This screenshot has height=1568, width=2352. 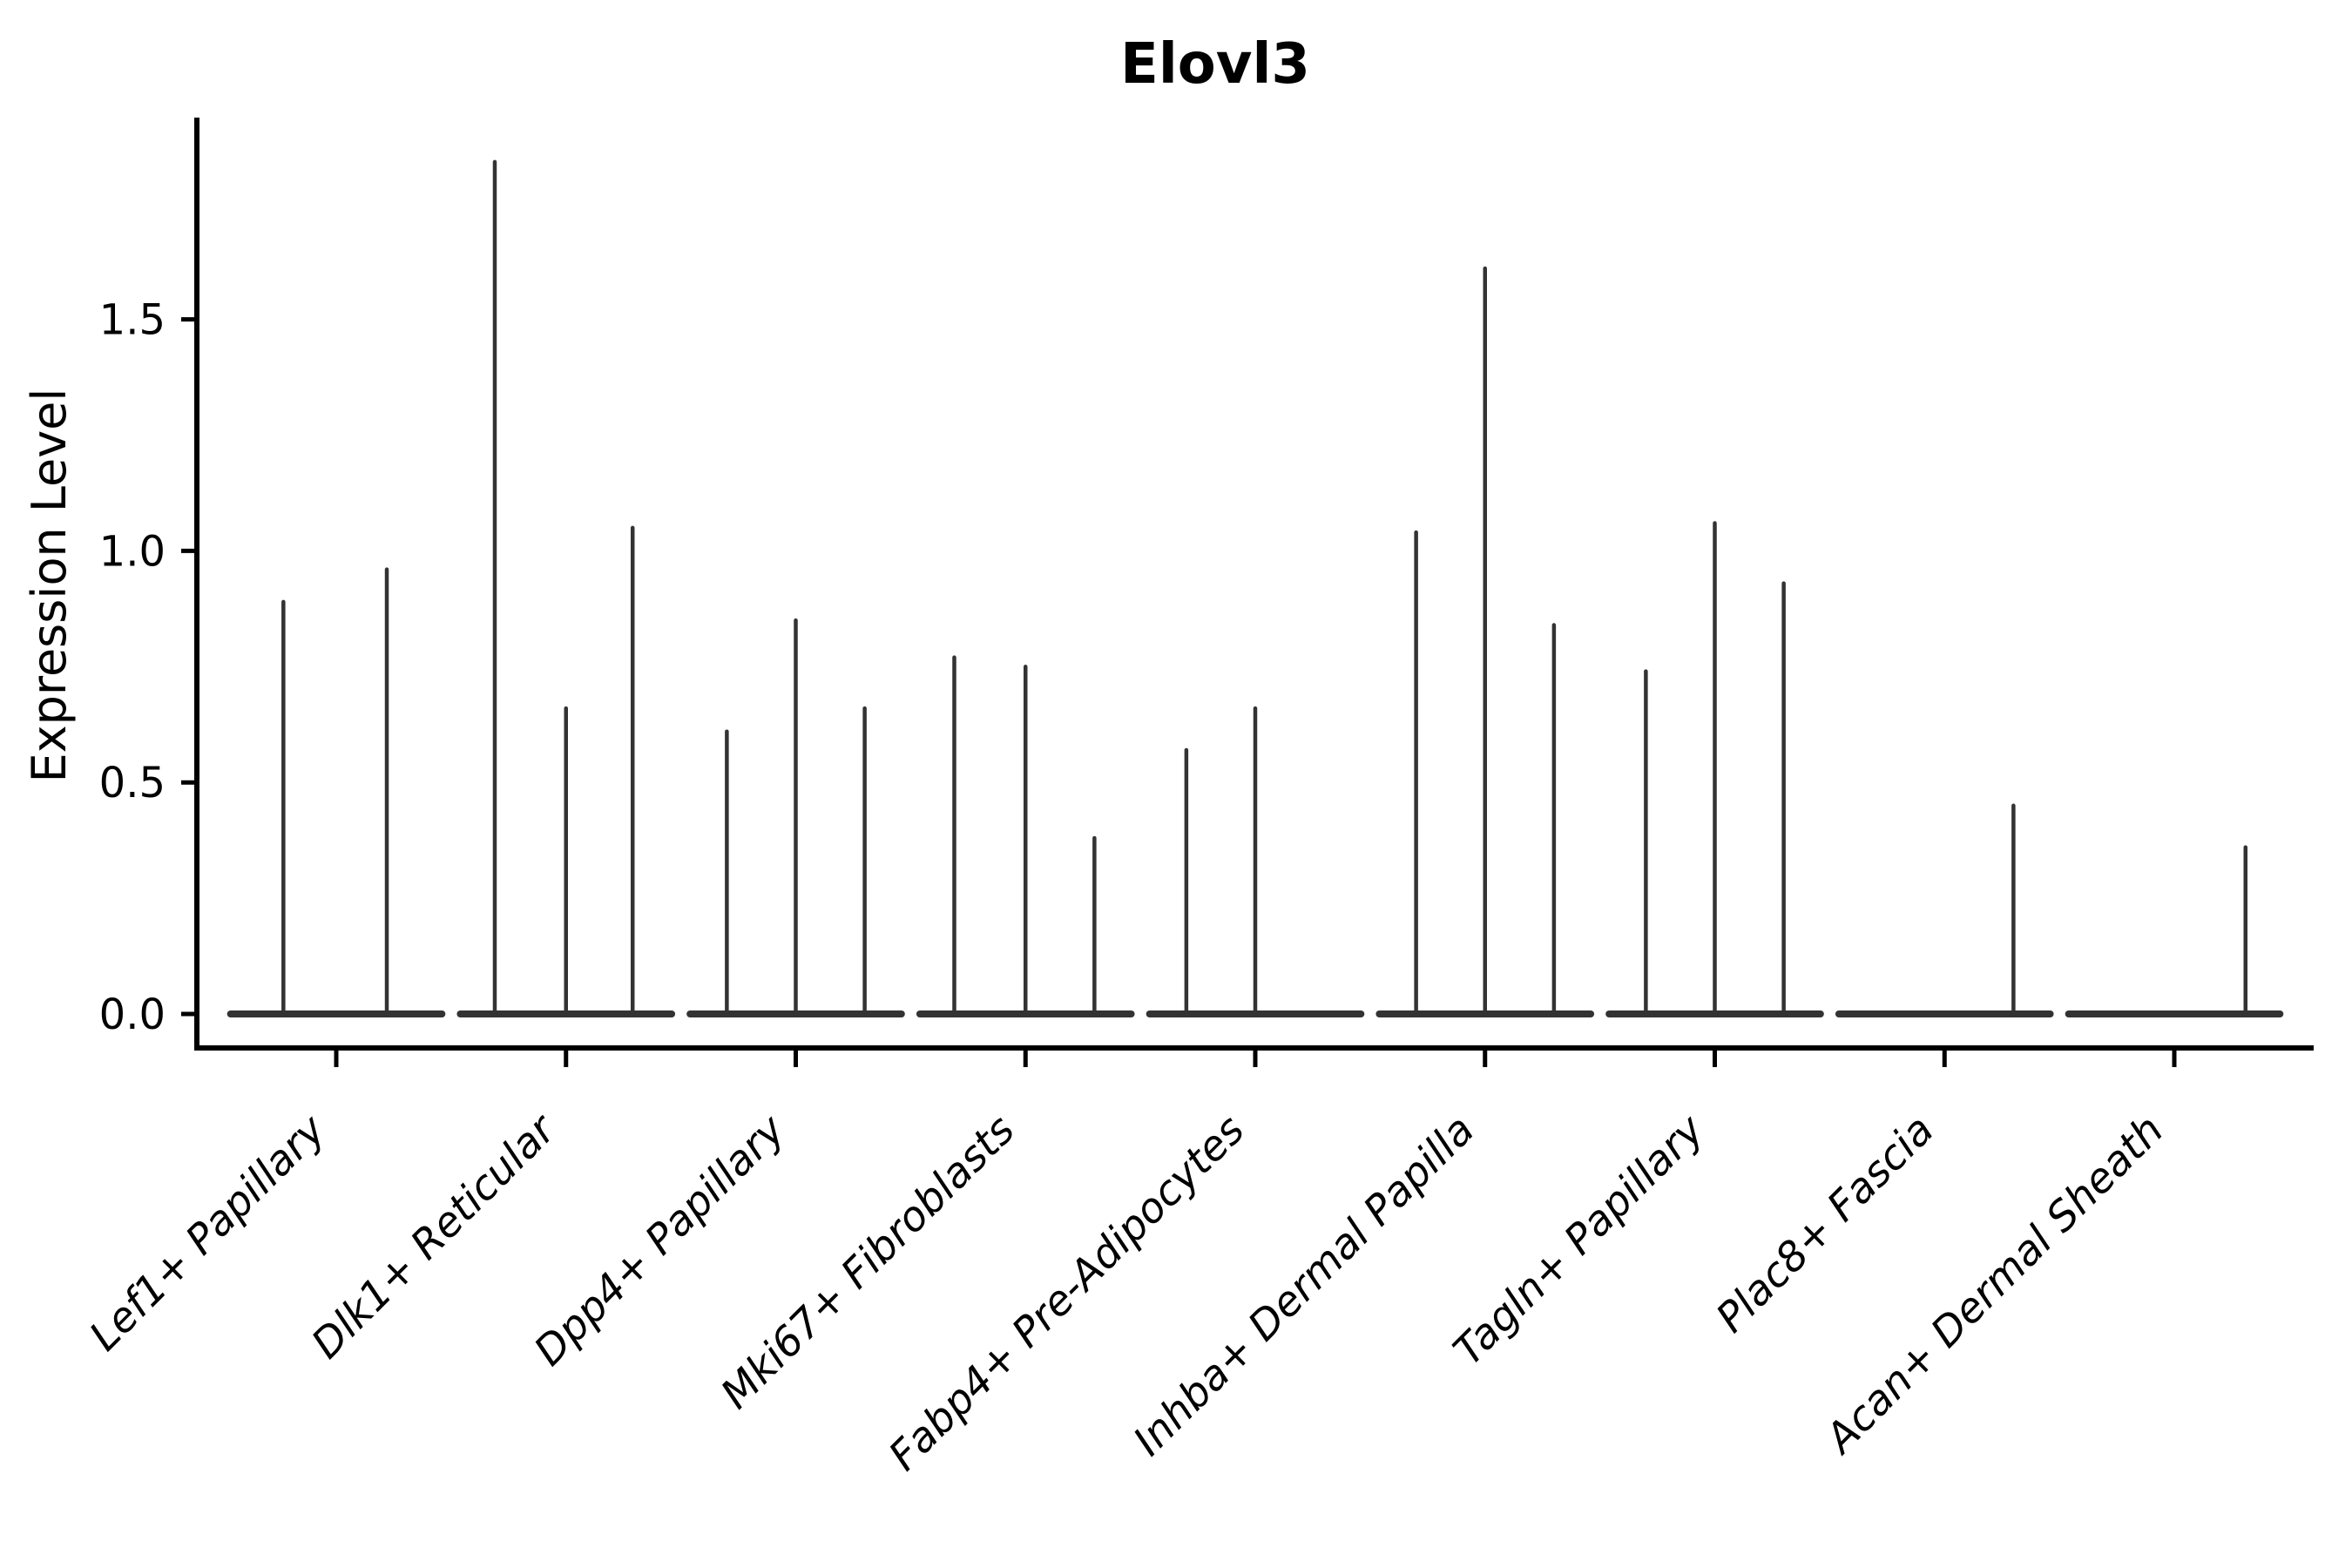 What do you see at coordinates (207, 1233) in the screenshot?
I see `x-tick-label: Lef1+ Papillary` at bounding box center [207, 1233].